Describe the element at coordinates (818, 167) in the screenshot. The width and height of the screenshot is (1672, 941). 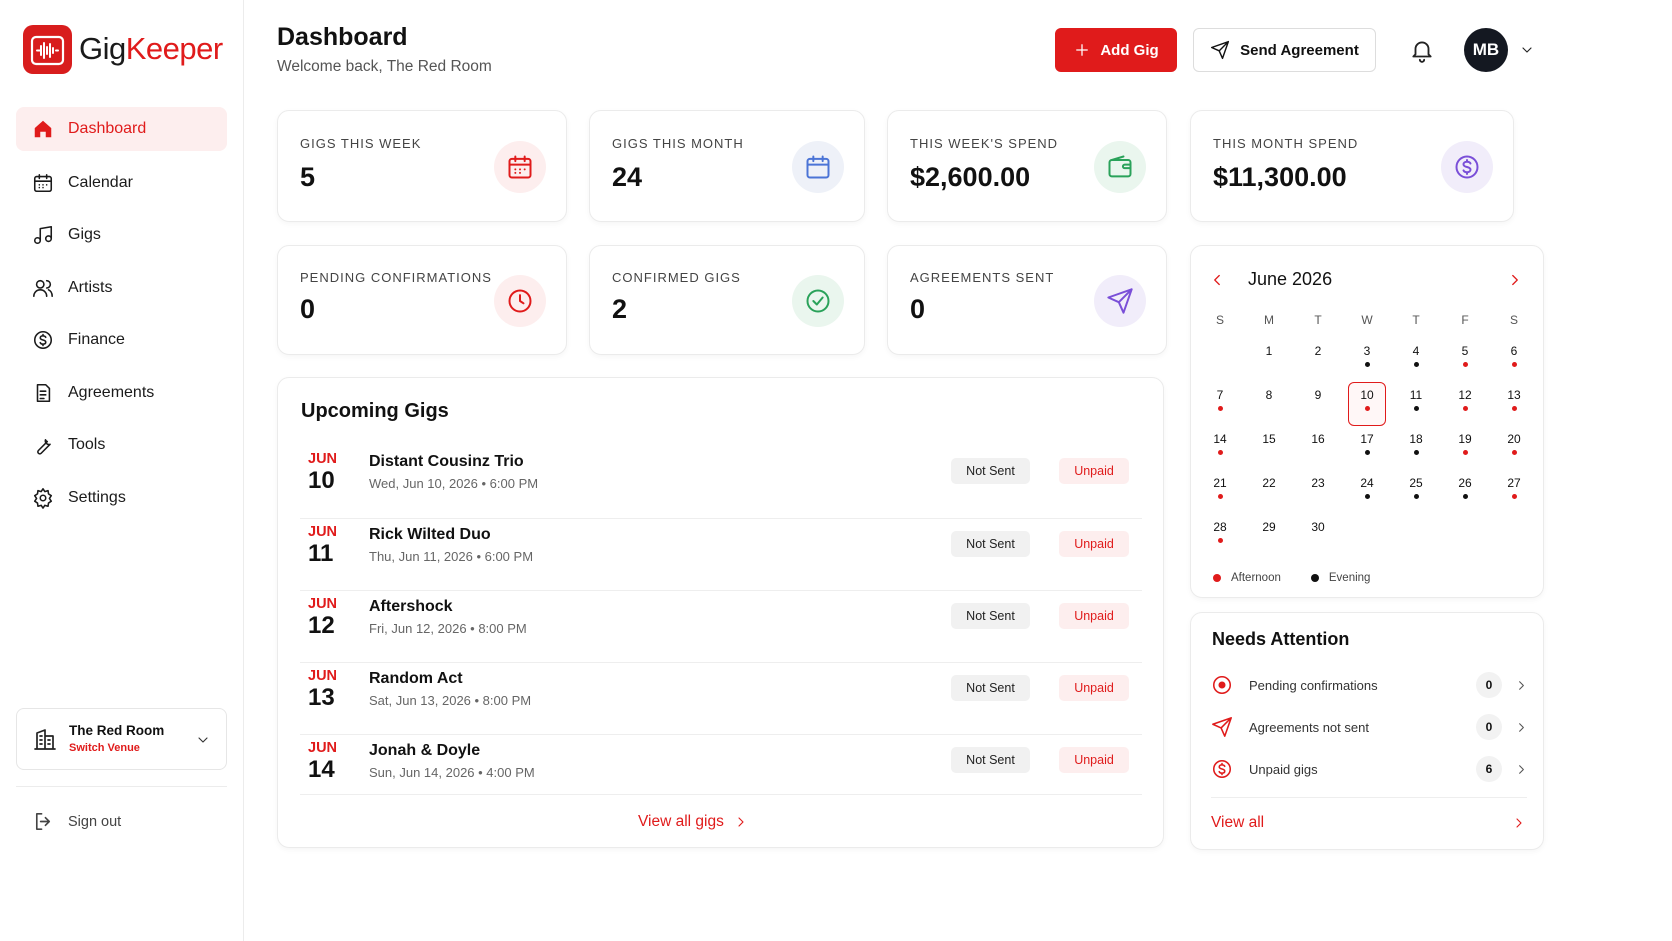
I see `stat-icon` at that location.